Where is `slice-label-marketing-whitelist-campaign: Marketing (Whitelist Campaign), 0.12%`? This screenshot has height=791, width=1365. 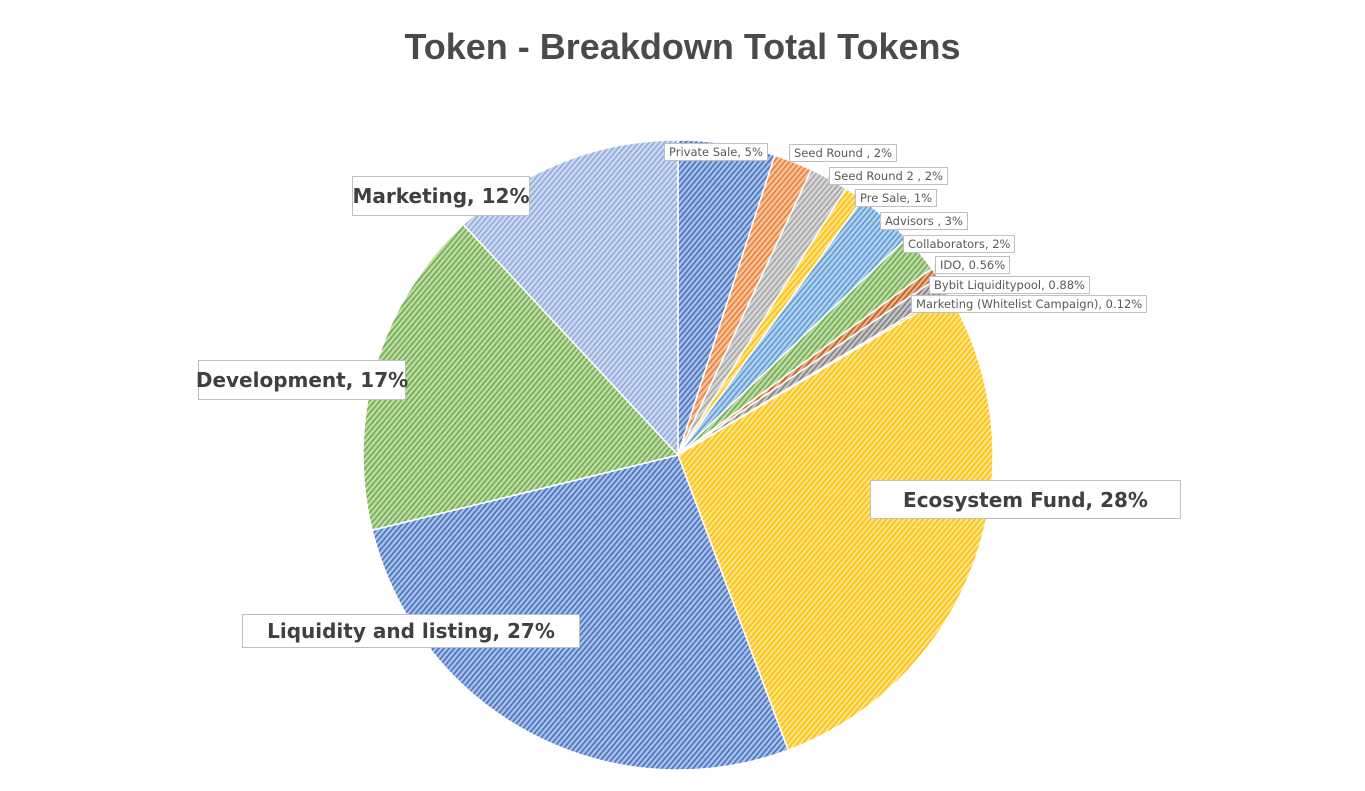 slice-label-marketing-whitelist-campaign: Marketing (Whitelist Campaign), 0.12% is located at coordinates (1029, 304).